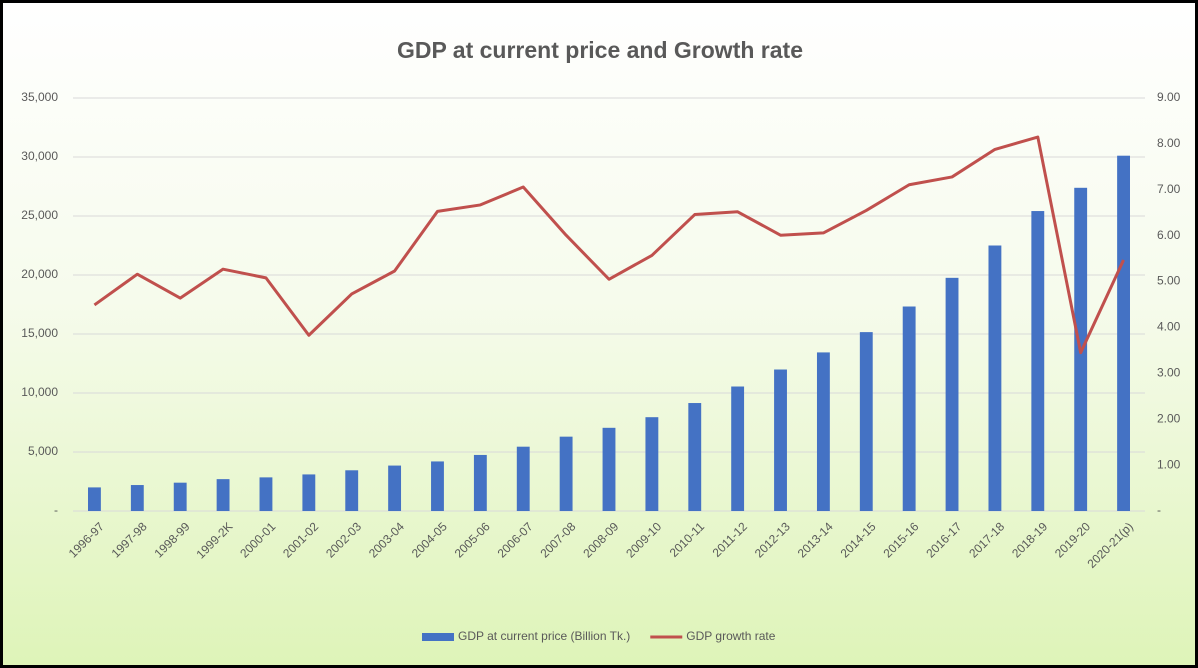 Image resolution: width=1198 pixels, height=668 pixels. I want to click on legend-label: GDP growth rate, so click(730, 636).